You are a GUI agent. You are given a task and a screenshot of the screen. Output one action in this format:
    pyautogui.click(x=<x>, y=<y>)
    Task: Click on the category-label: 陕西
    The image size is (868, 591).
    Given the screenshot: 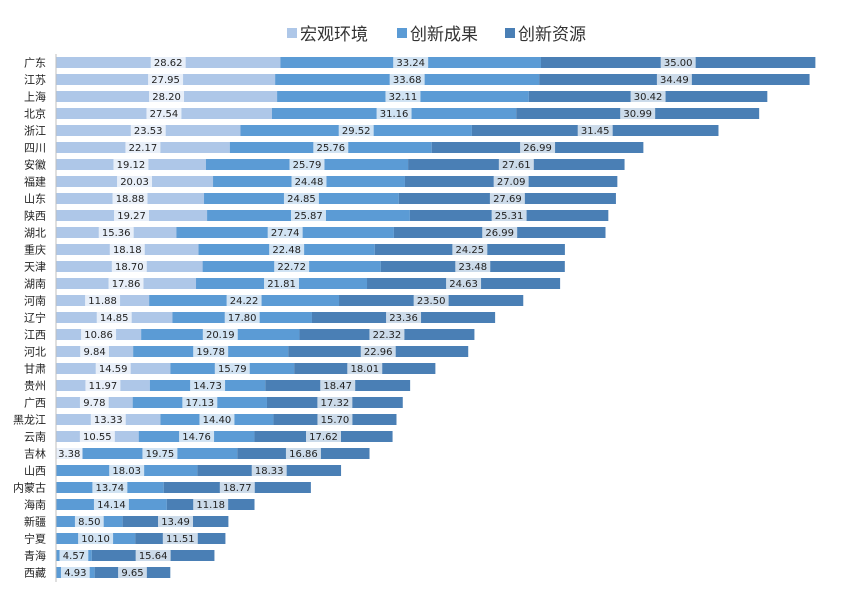 What is the action you would take?
    pyautogui.click(x=35, y=216)
    